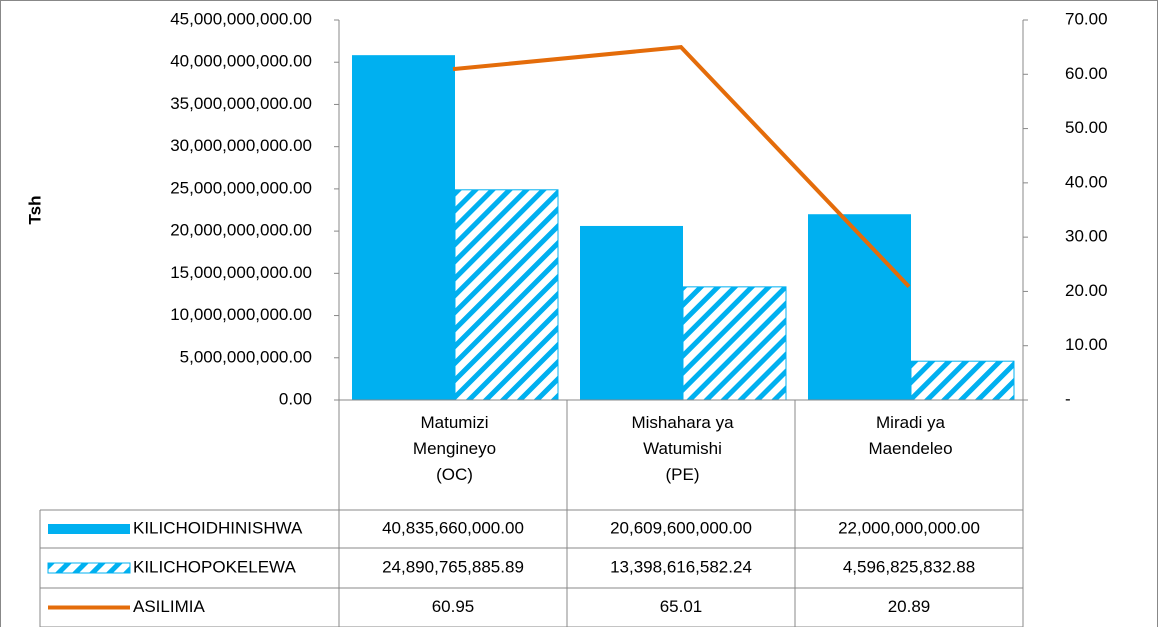 Image resolution: width=1158 pixels, height=627 pixels. What do you see at coordinates (241, 18) in the screenshot?
I see `y-tick-label: 45,000,000,000.00` at bounding box center [241, 18].